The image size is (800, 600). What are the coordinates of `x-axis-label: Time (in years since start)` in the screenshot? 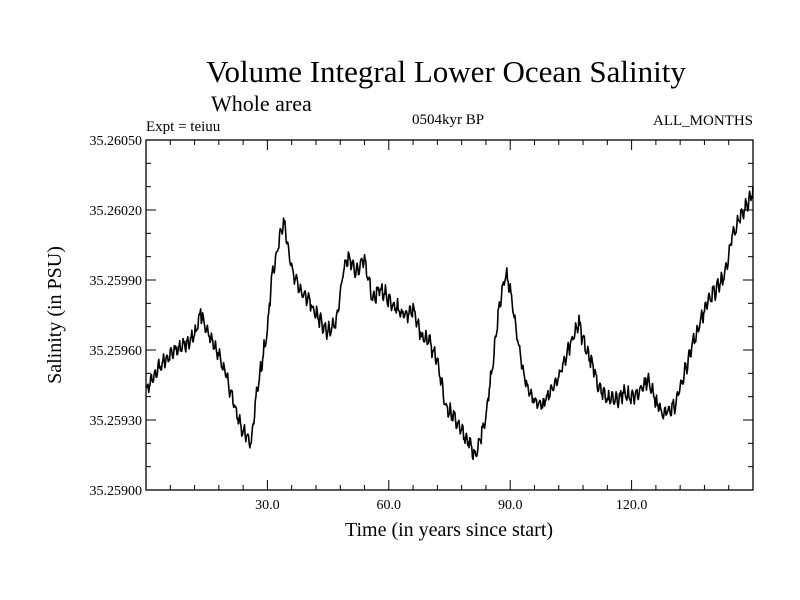 It's located at (449, 530).